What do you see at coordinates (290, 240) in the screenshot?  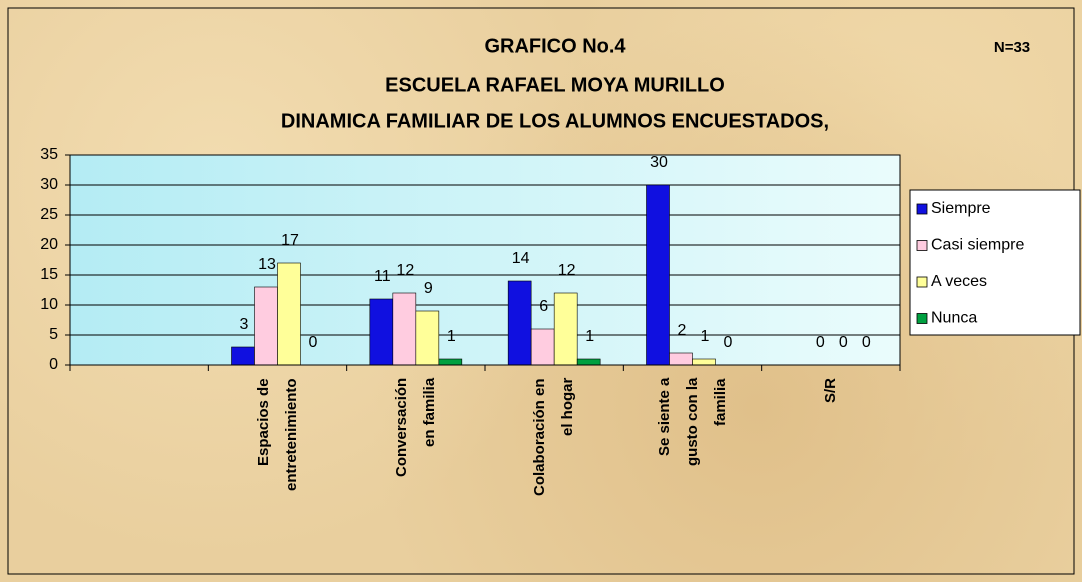 I see `data-label: 17` at bounding box center [290, 240].